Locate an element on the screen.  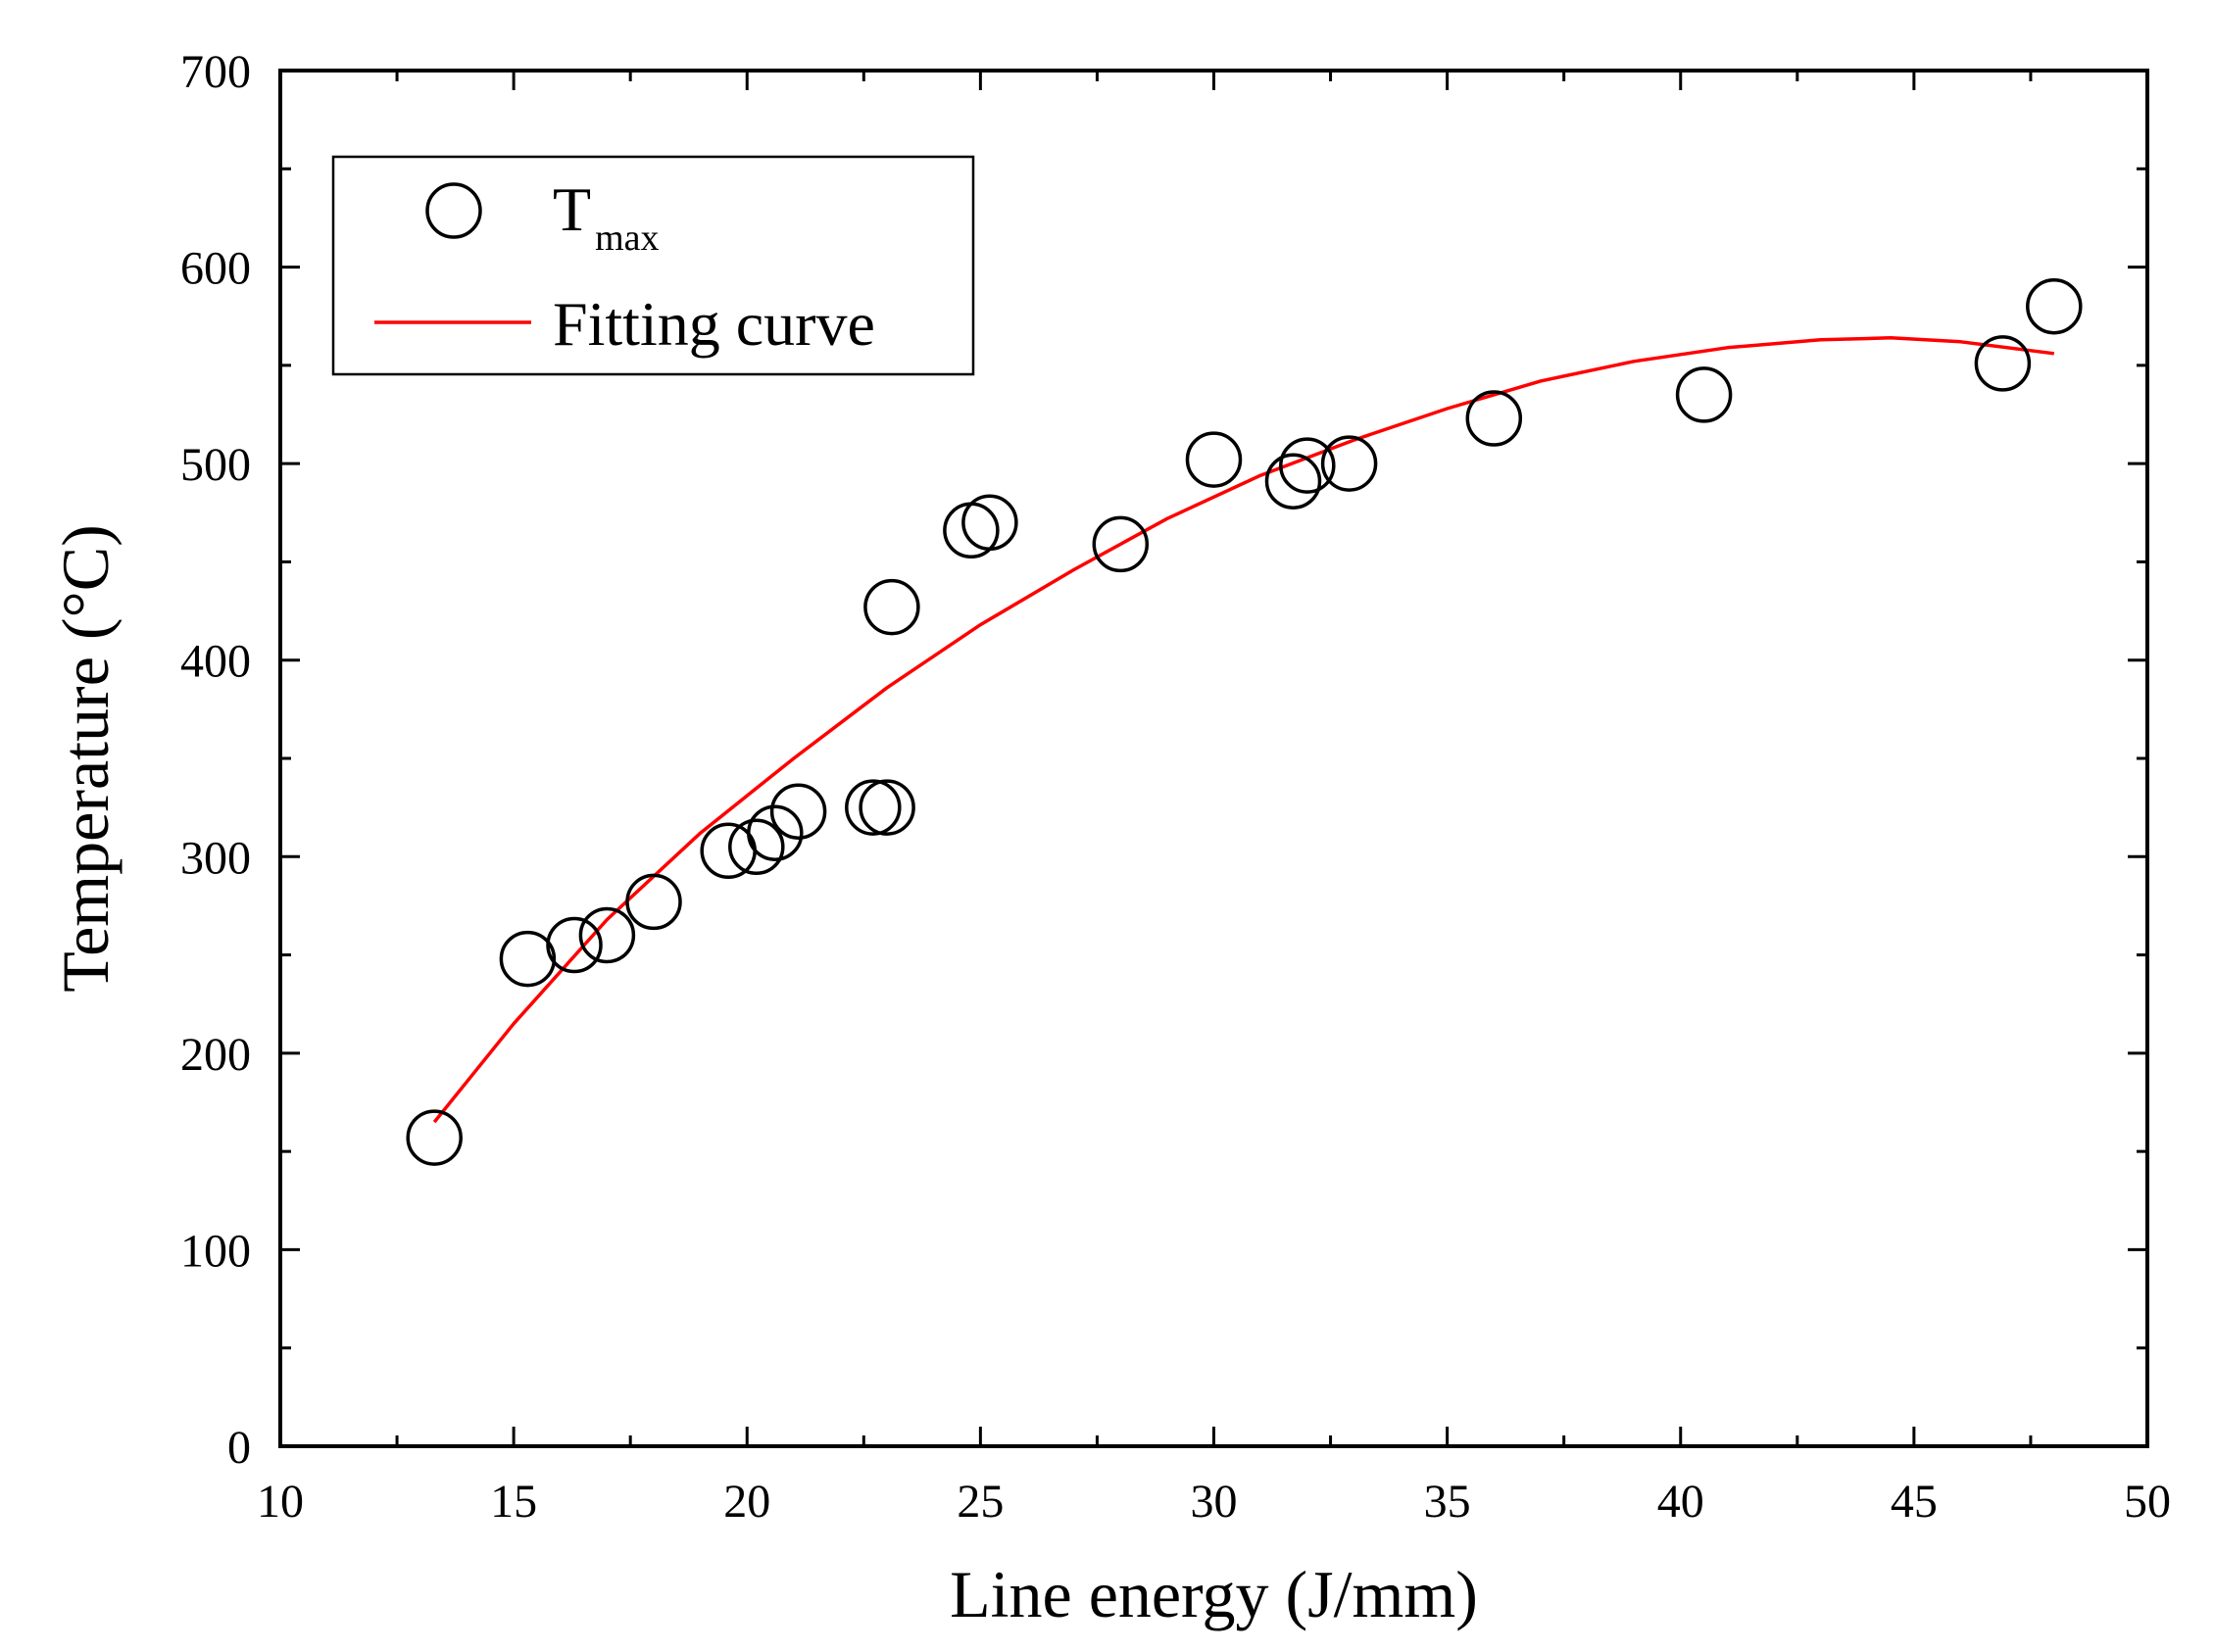
y-tick-label: 300 is located at coordinates (215, 858).